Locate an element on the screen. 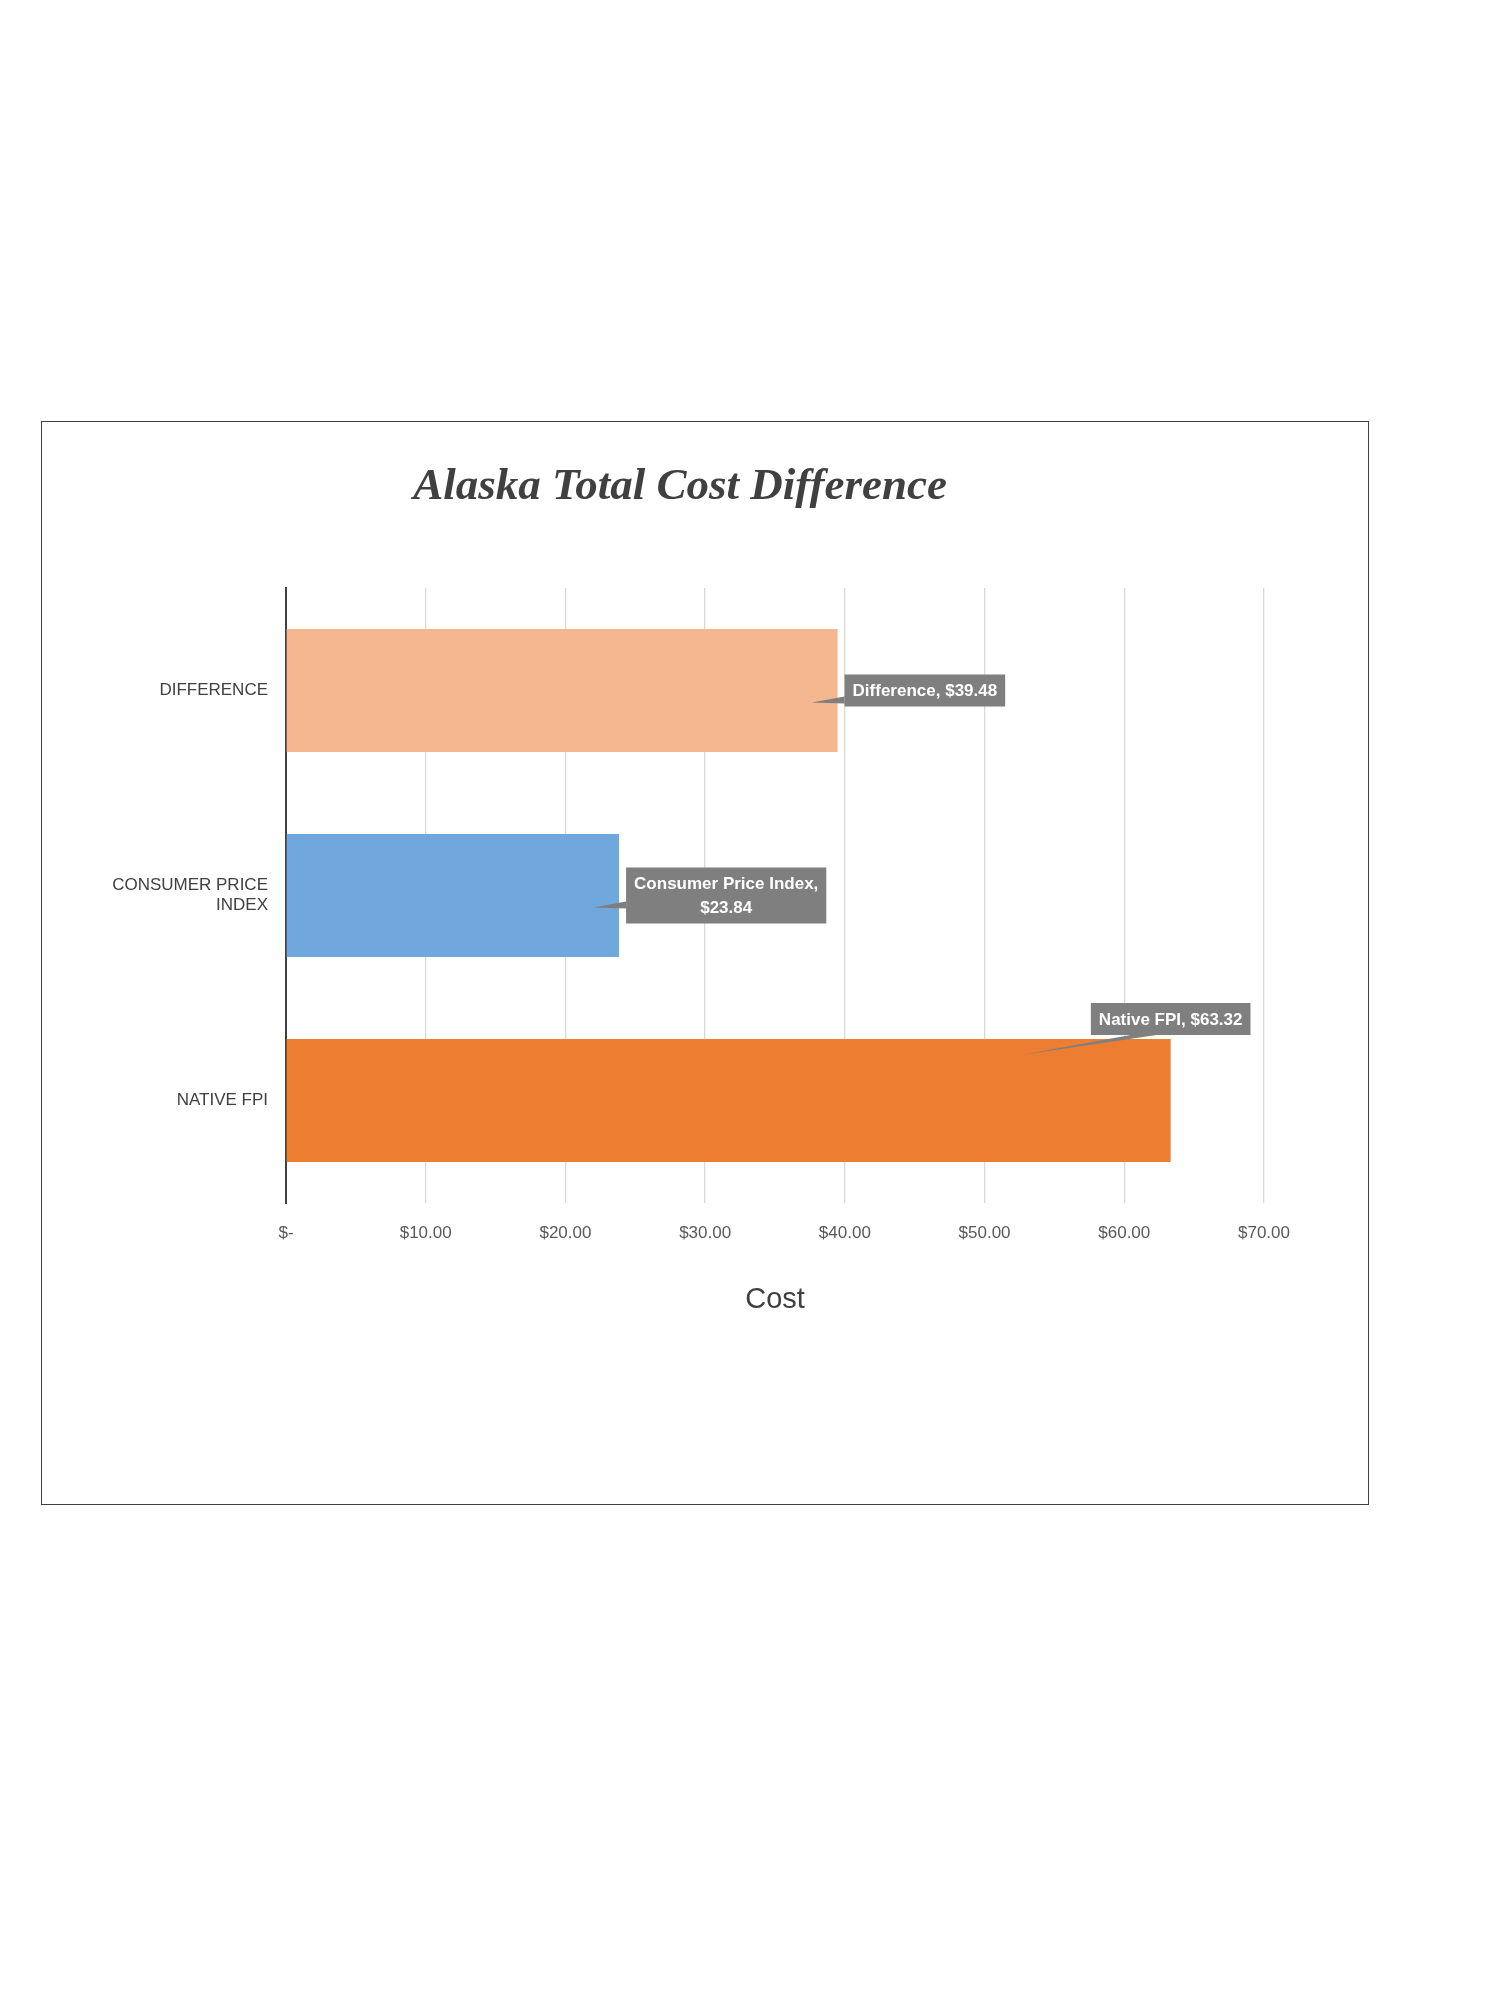 This screenshot has width=1500, height=2000. x-tick-label: $20.00 is located at coordinates (565, 1232).